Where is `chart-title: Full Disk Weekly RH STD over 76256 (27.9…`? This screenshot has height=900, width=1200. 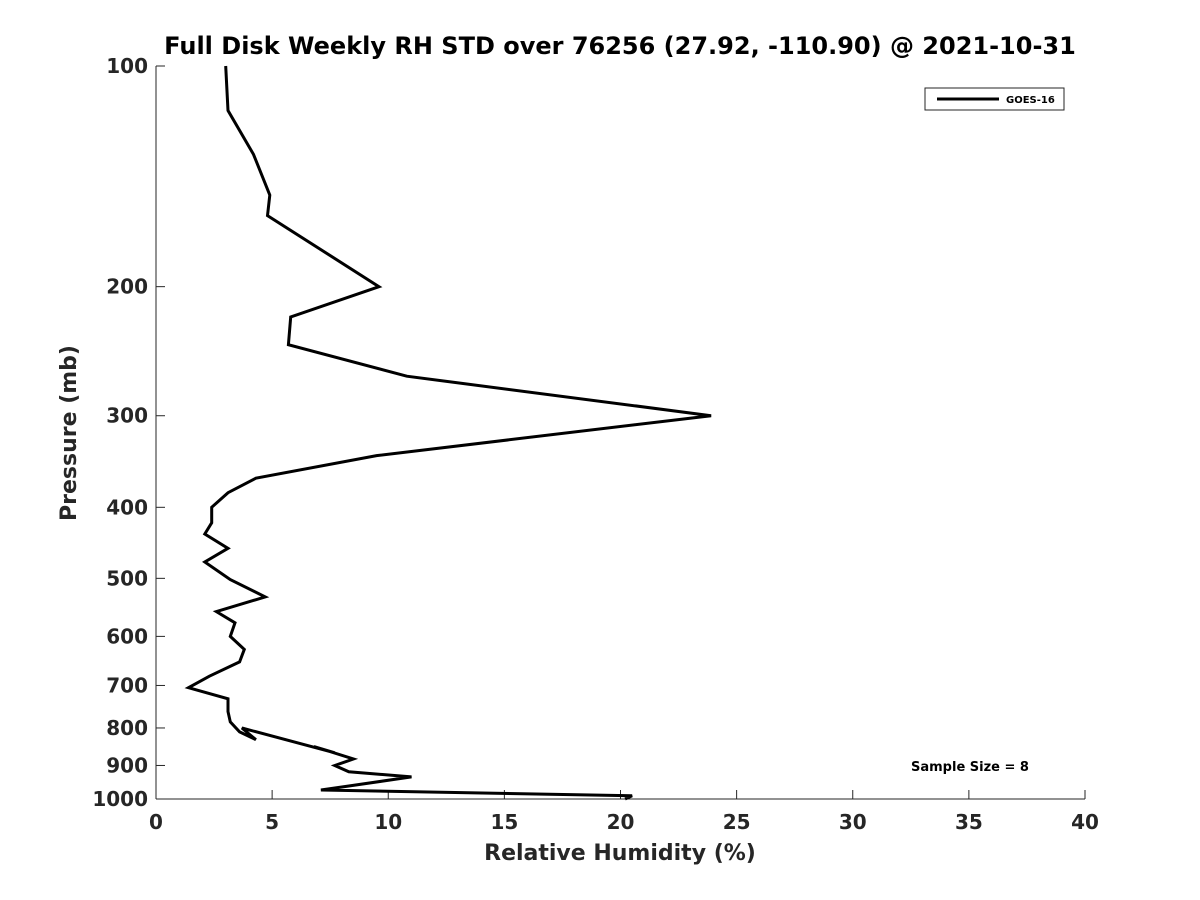 chart-title: Full Disk Weekly RH STD over 76256 (27.9… is located at coordinates (620, 46).